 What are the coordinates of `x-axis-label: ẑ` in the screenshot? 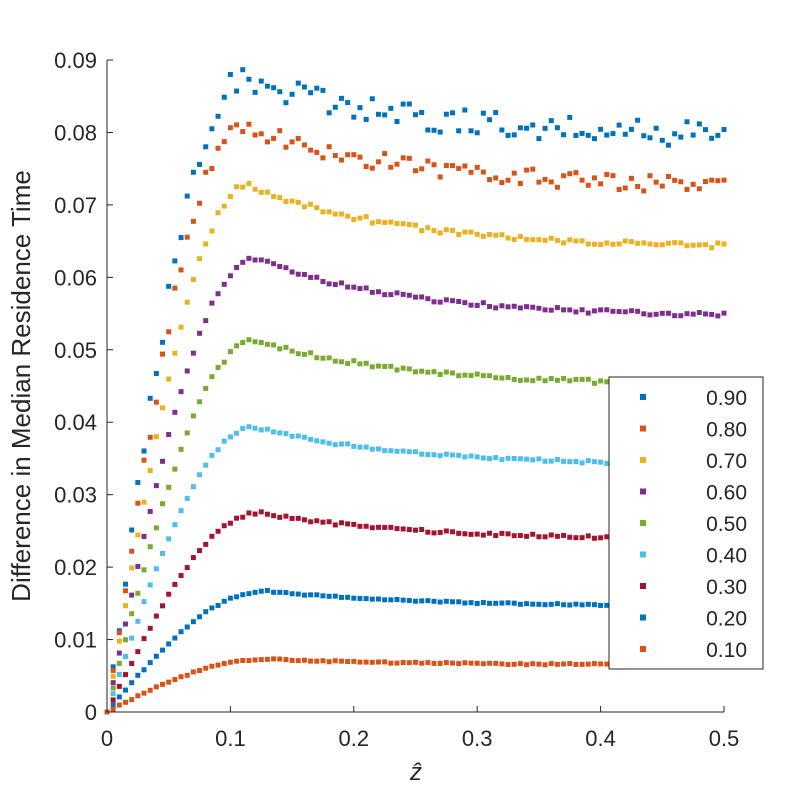 It's located at (415, 772).